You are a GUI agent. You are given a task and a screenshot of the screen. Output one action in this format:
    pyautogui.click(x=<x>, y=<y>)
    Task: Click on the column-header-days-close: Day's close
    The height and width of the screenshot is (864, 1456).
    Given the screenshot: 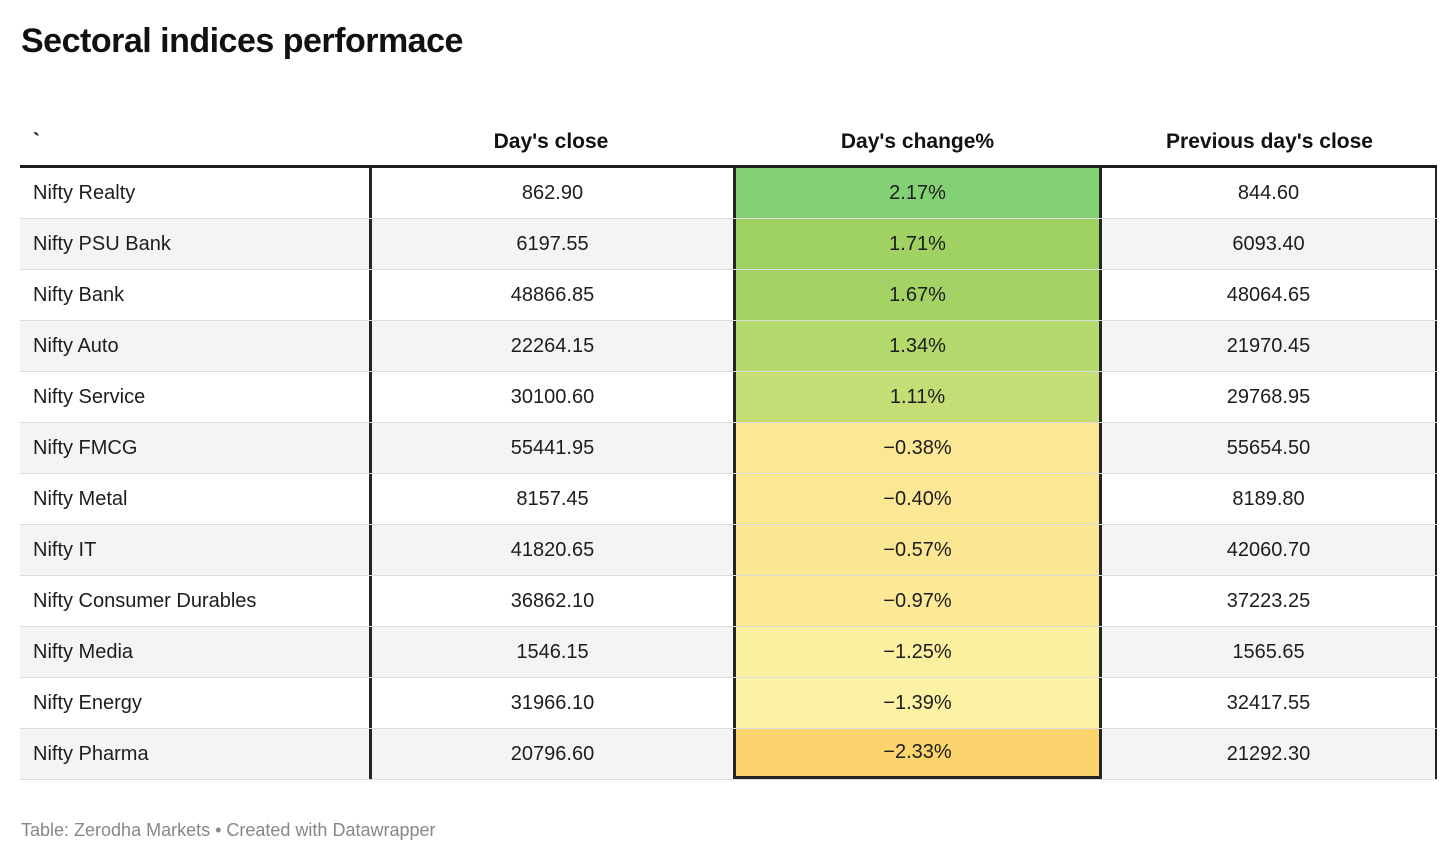 What is the action you would take?
    pyautogui.click(x=551, y=141)
    